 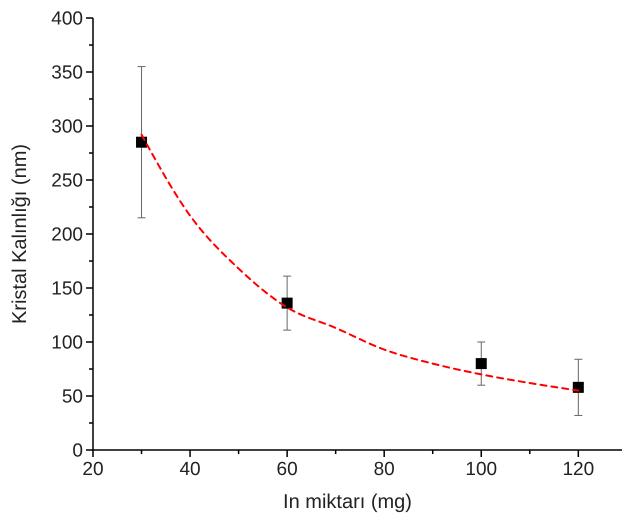 What do you see at coordinates (287, 469) in the screenshot?
I see `x-tick-label: 60` at bounding box center [287, 469].